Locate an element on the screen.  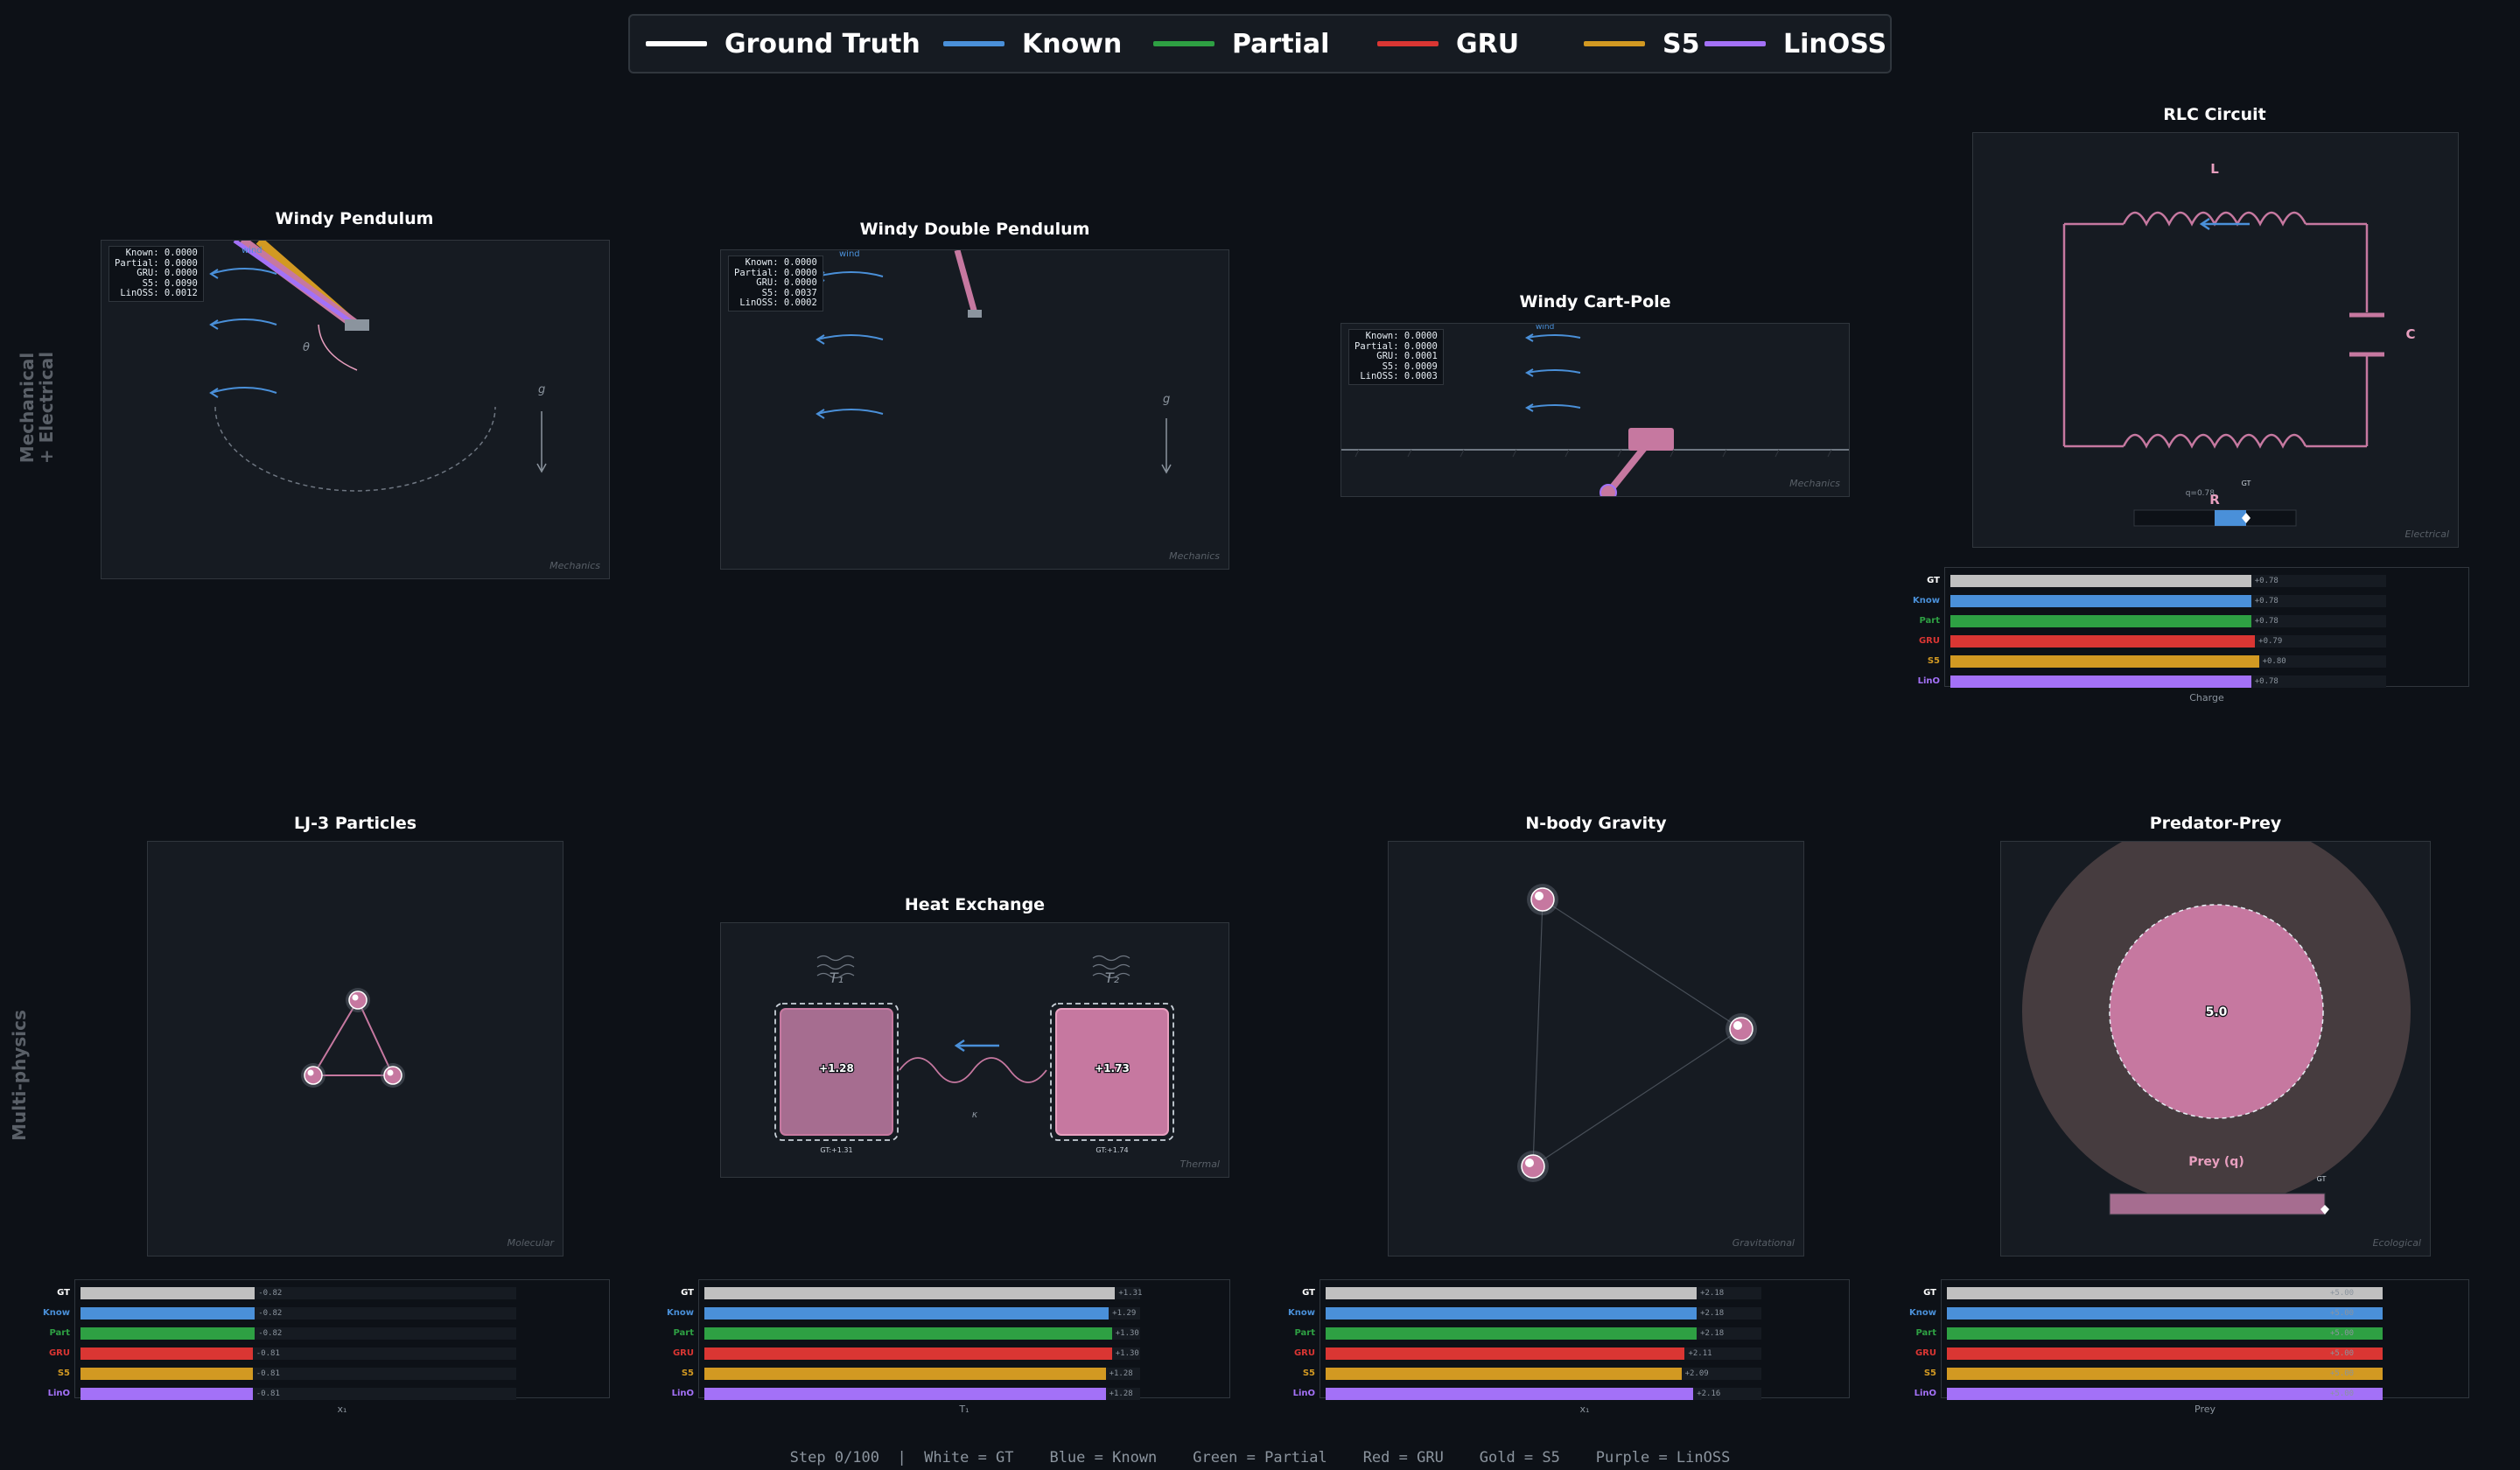
legend: Ground Truth Known Partial GRU S5 LinOSS is located at coordinates (1260, 44).